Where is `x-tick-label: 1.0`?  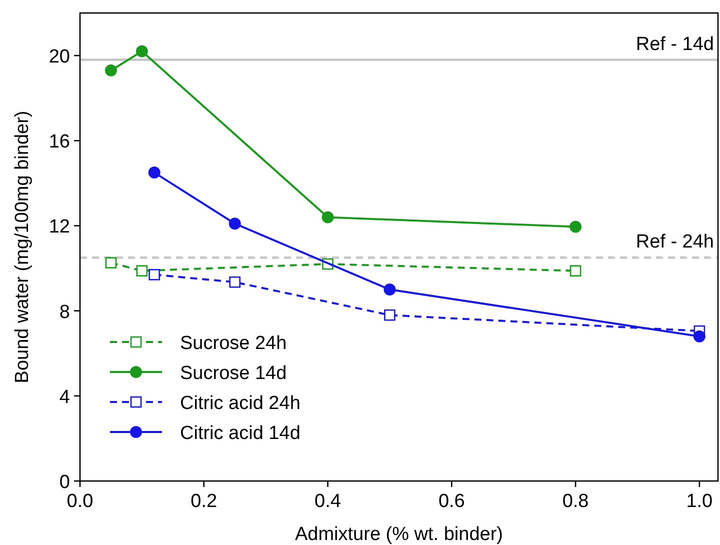 x-tick-label: 1.0 is located at coordinates (699, 501).